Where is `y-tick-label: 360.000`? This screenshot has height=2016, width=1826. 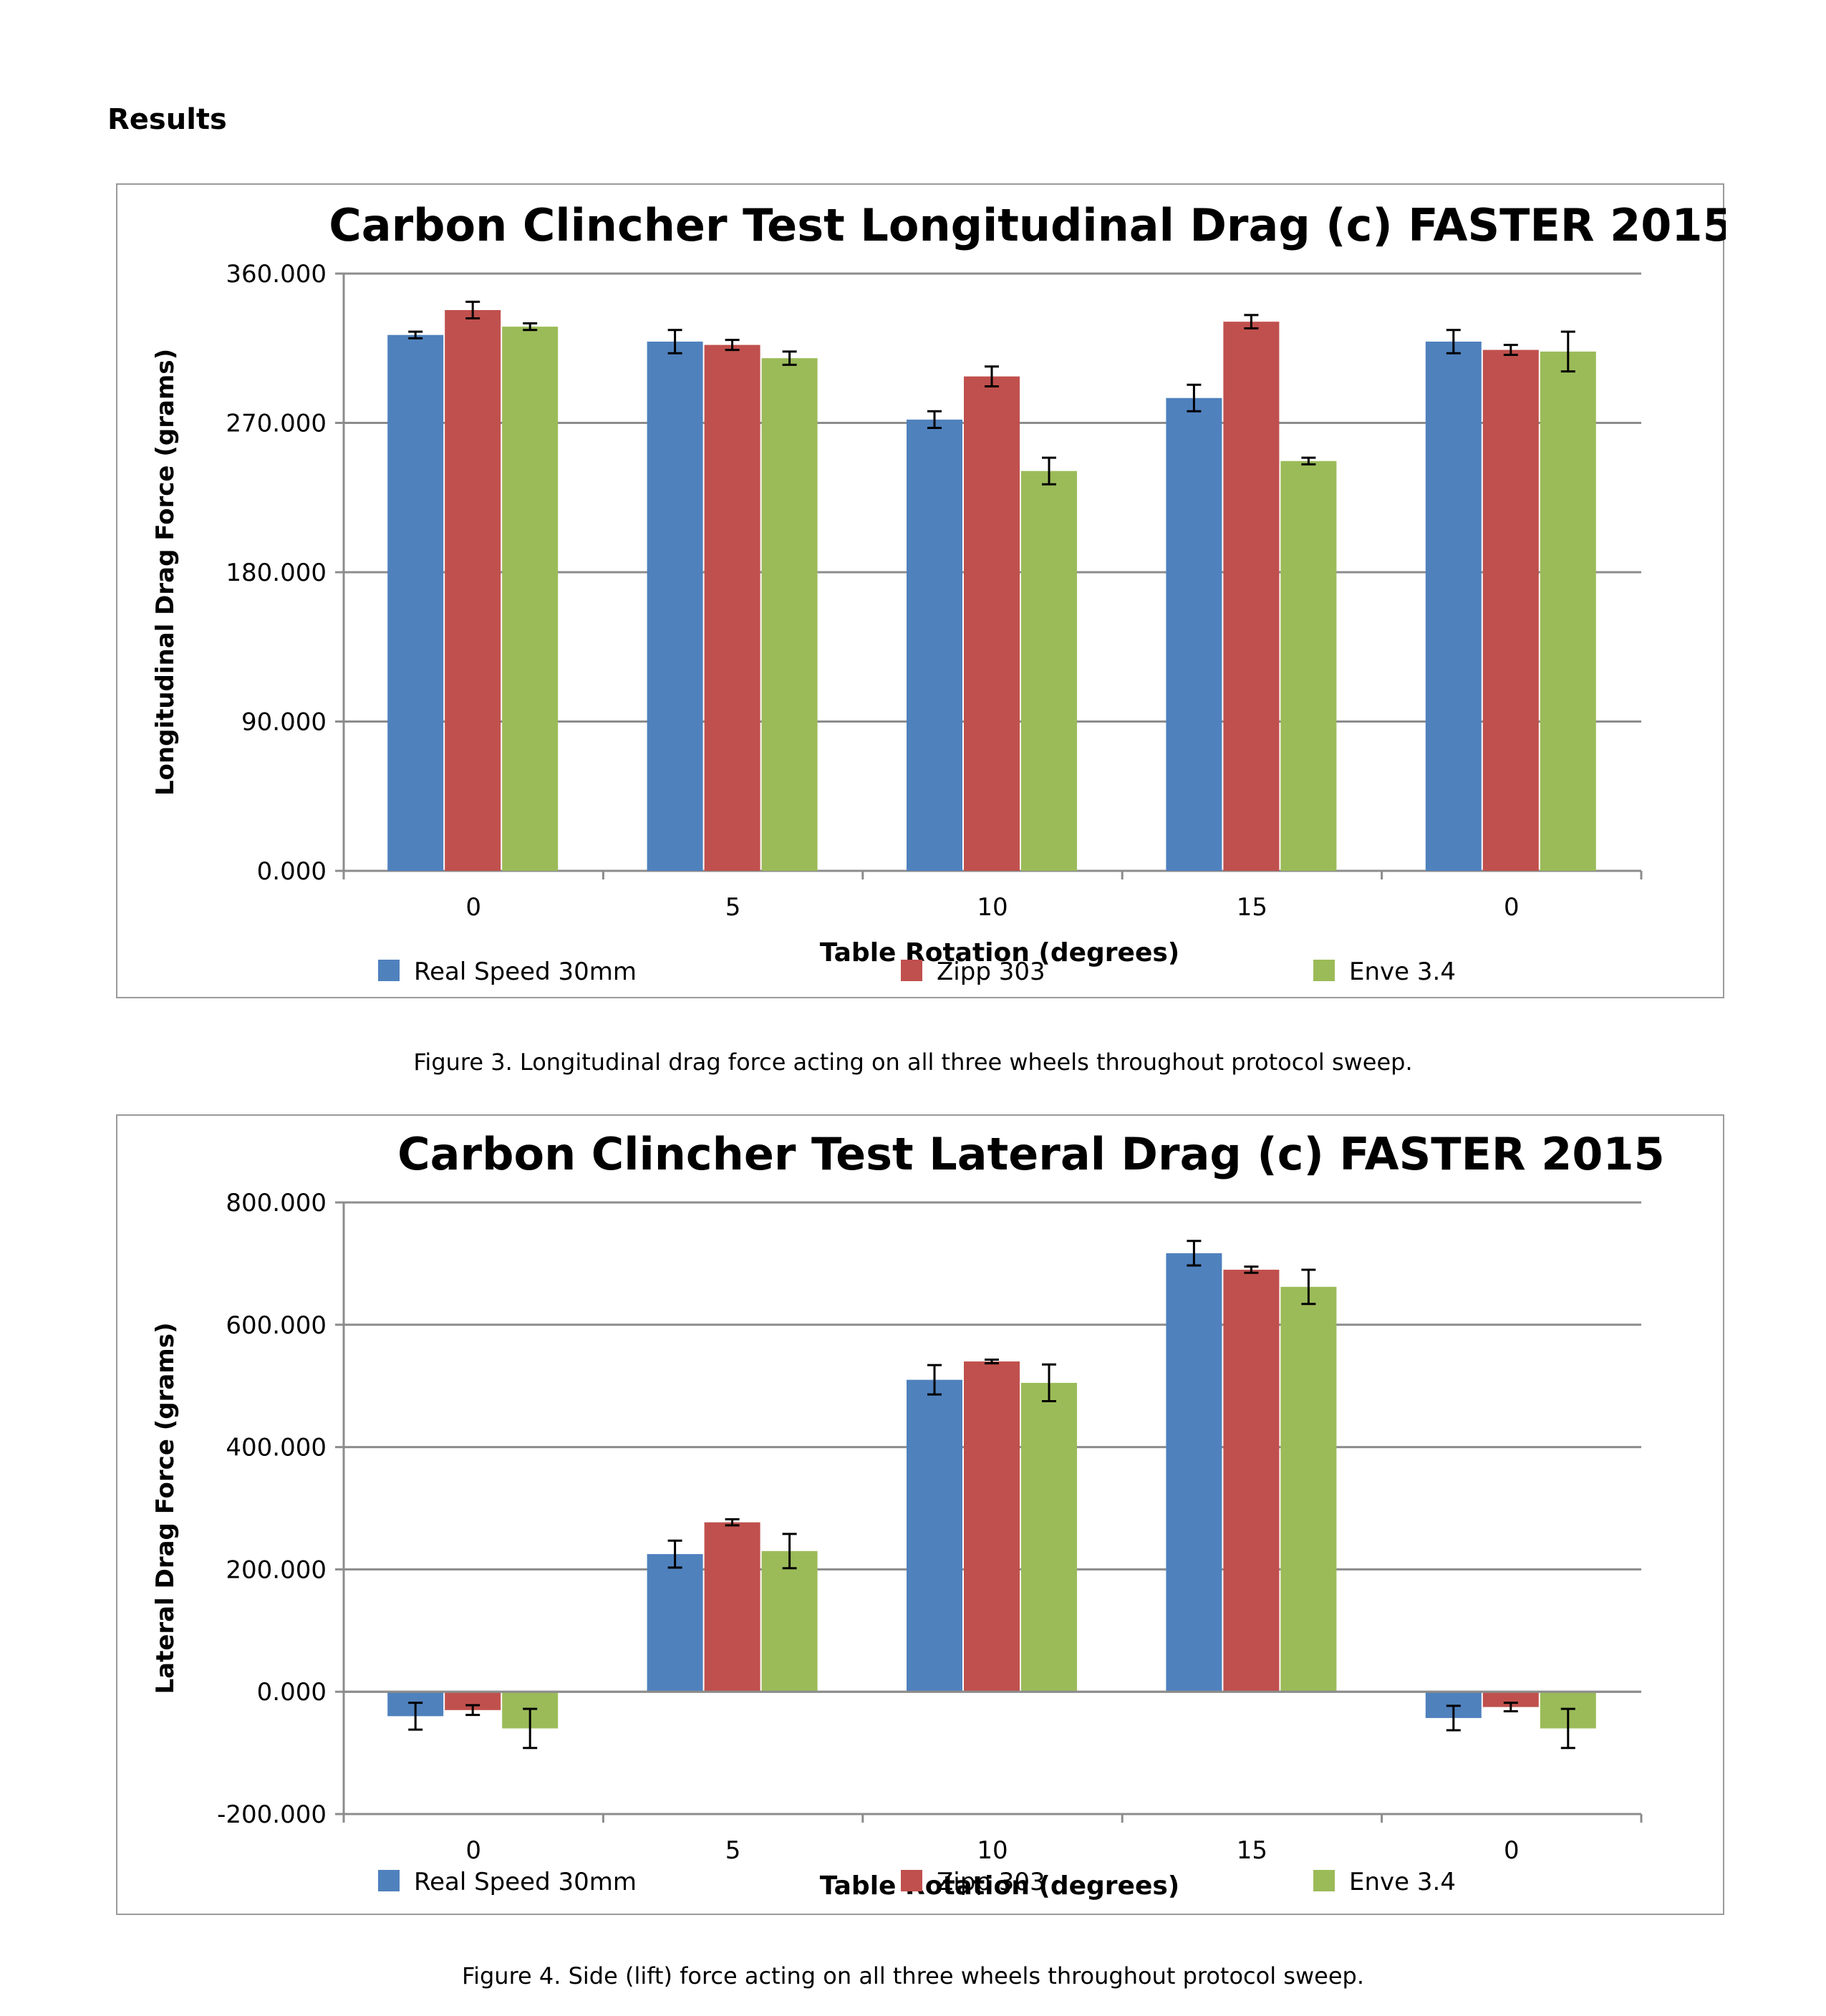 y-tick-label: 360.000 is located at coordinates (276, 274).